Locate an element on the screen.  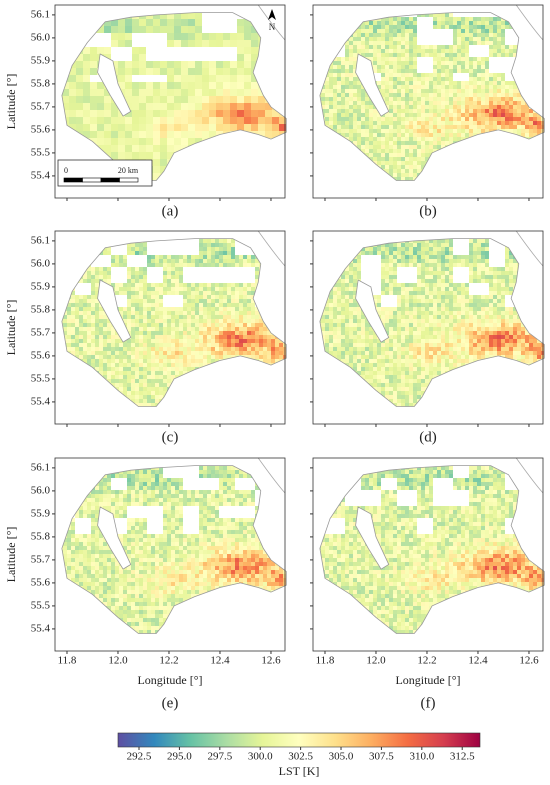
north-label: N is located at coordinates (272, 27).